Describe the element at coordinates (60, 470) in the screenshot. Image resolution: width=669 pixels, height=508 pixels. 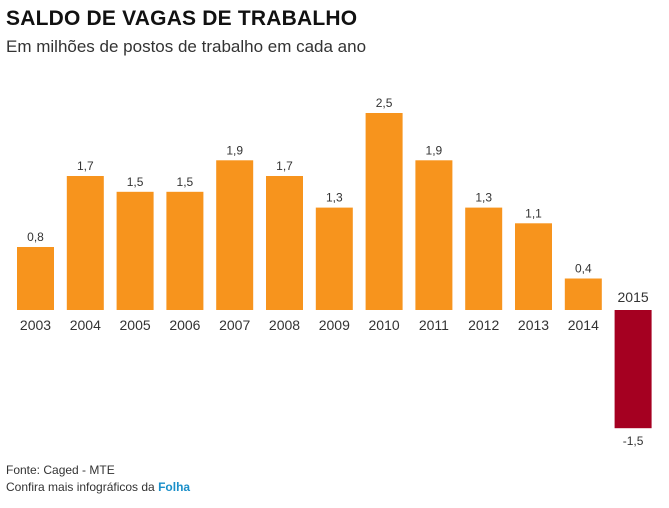
I see `source-note: Fonte: Caged - MTE` at that location.